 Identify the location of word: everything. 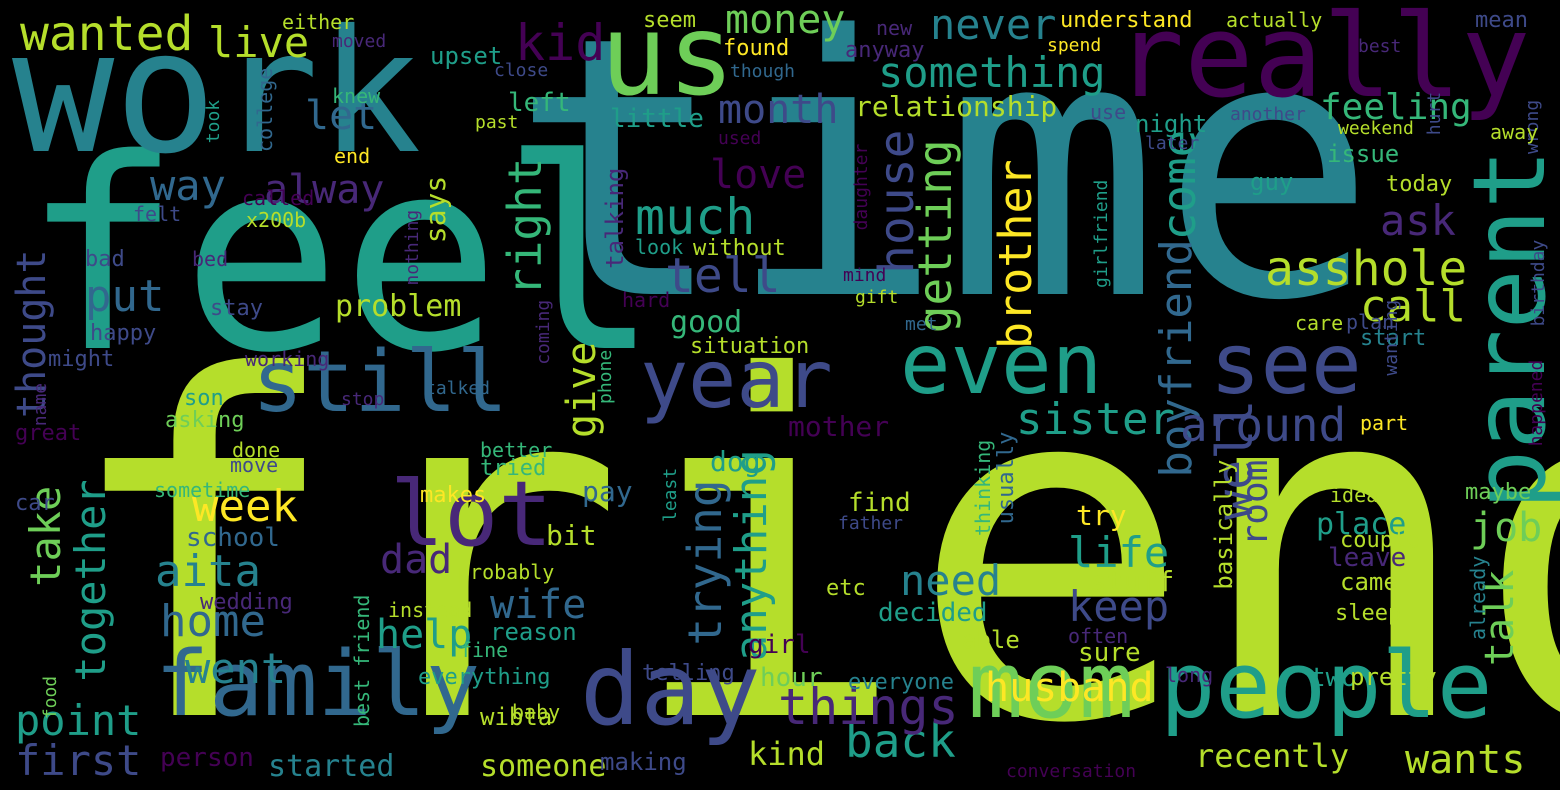
(484, 677).